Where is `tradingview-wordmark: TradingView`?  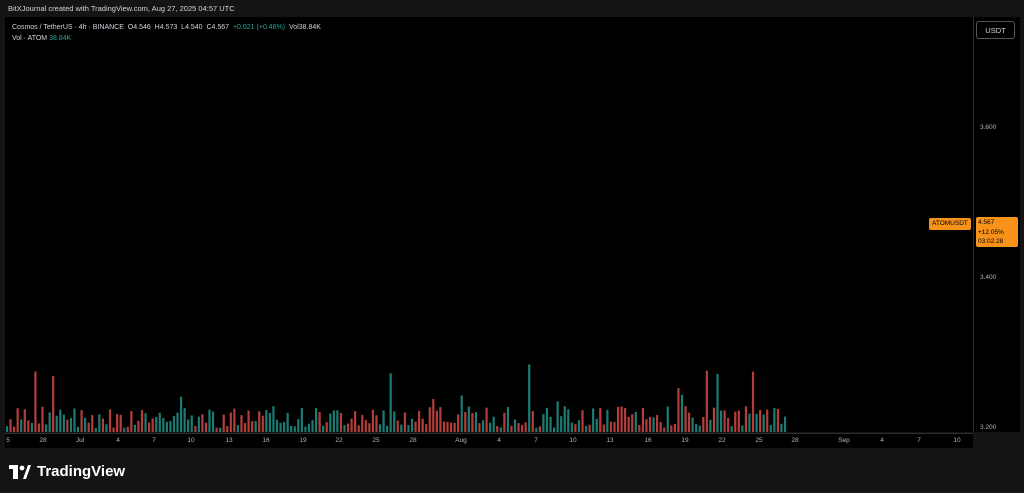
tradingview-wordmark: TradingView is located at coordinates (81, 471).